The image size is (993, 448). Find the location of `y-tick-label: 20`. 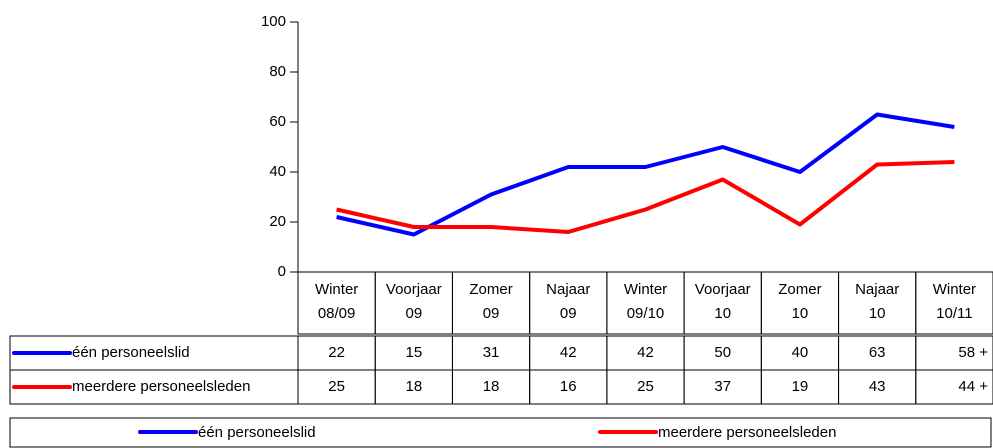

y-tick-label: 20 is located at coordinates (277, 221).